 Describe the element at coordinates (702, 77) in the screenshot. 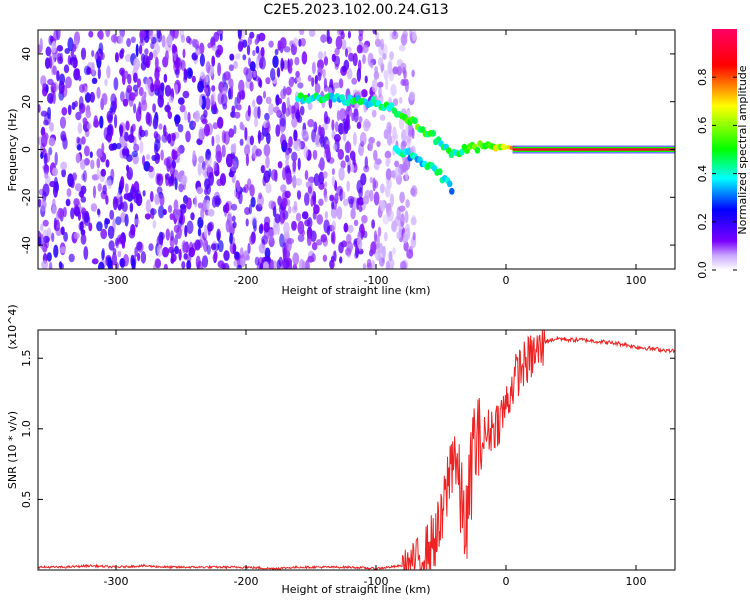

I see `colorbar-tick-label: 0.8` at that location.